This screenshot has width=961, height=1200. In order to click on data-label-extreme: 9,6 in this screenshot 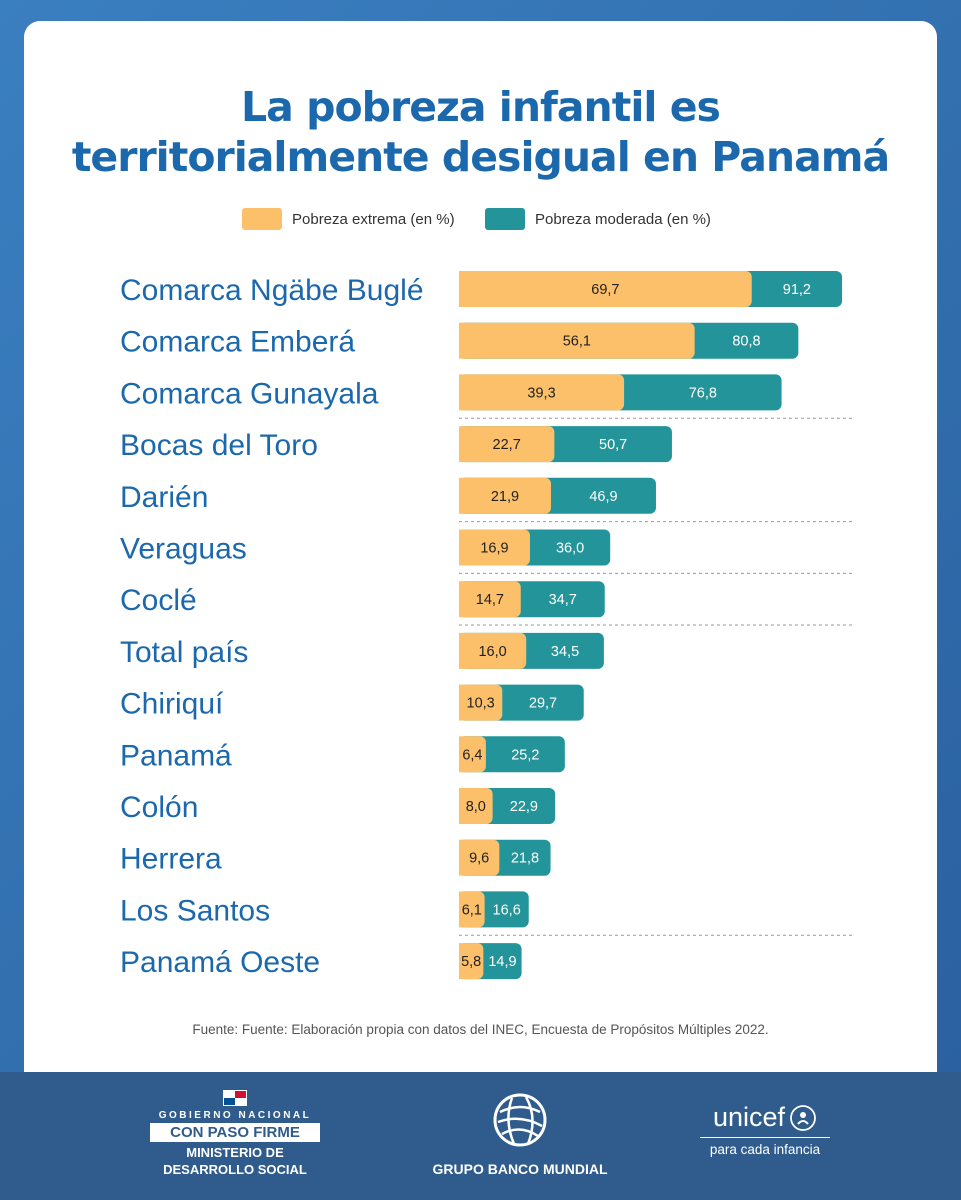, I will do `click(479, 859)`.